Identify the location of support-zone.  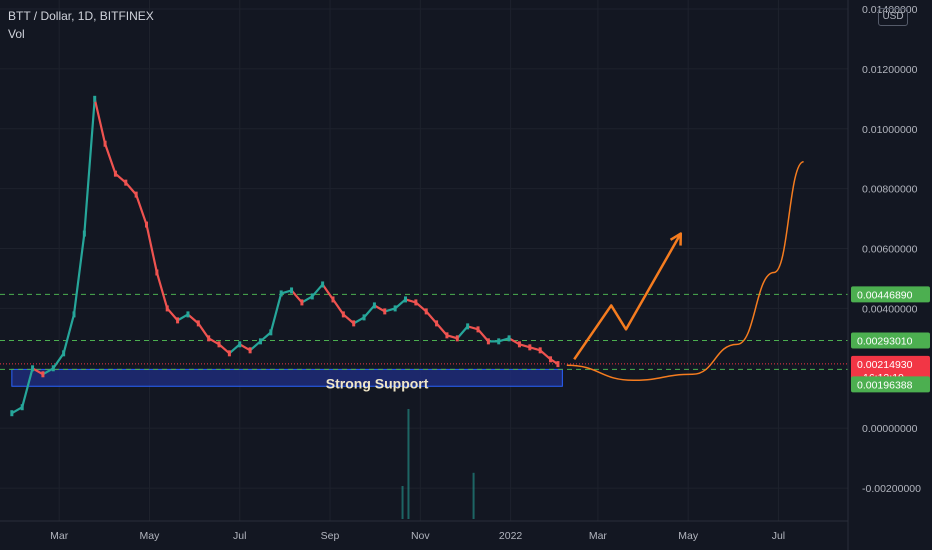
(287, 377).